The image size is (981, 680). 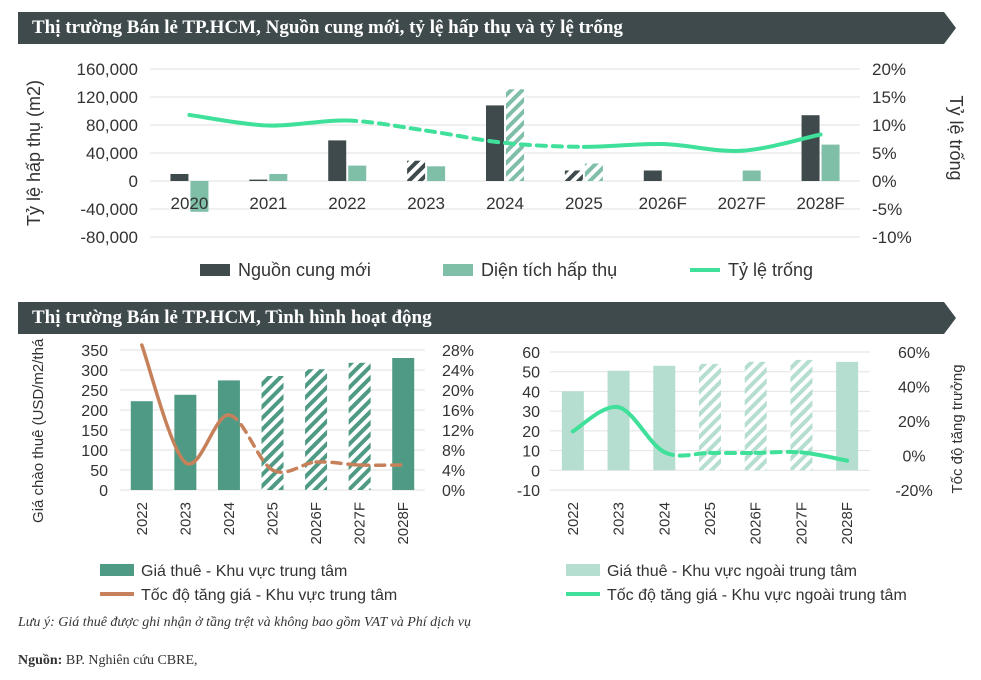 I want to click on y-tick-label: 150, so click(x=94, y=431).